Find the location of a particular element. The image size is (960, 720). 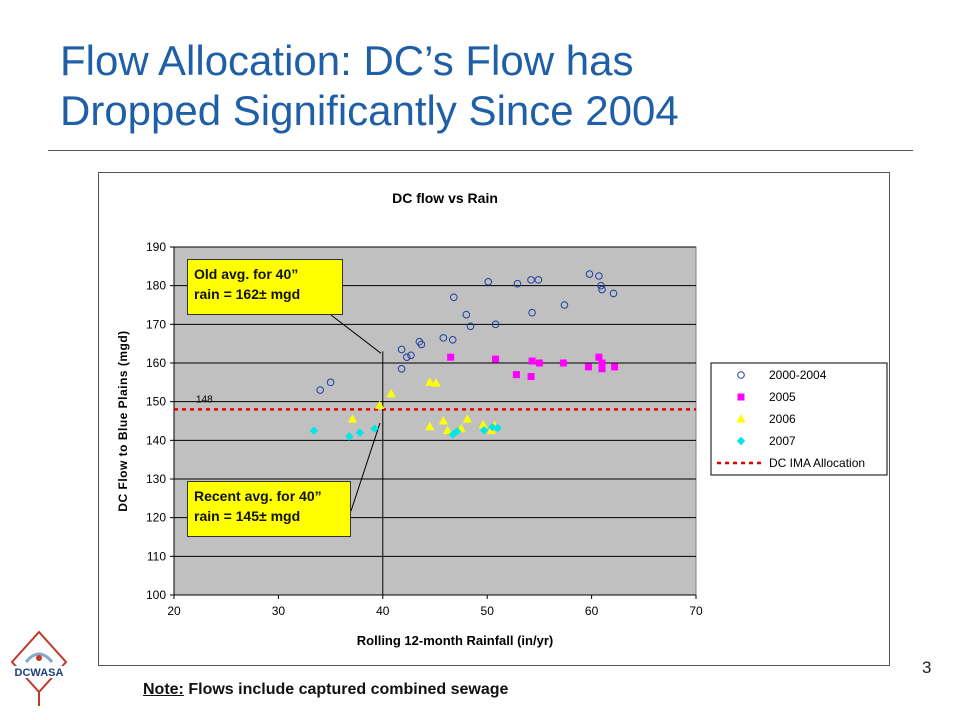

callout-recent-average: Recent avg. for 40” rain = 145± mgd is located at coordinates (269, 509).